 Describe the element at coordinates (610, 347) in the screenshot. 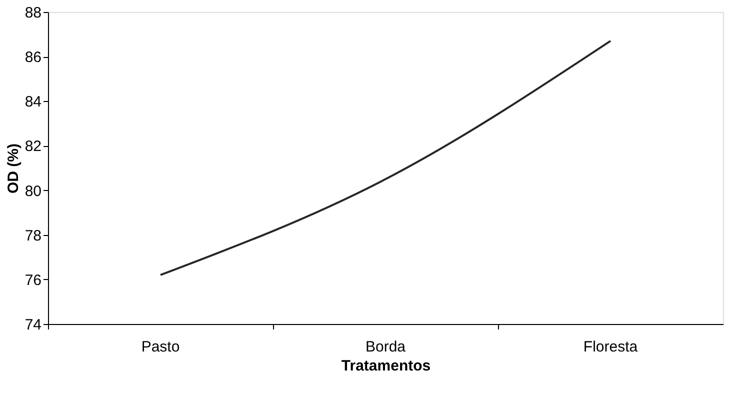

I see `x-tick-label: Floresta` at that location.